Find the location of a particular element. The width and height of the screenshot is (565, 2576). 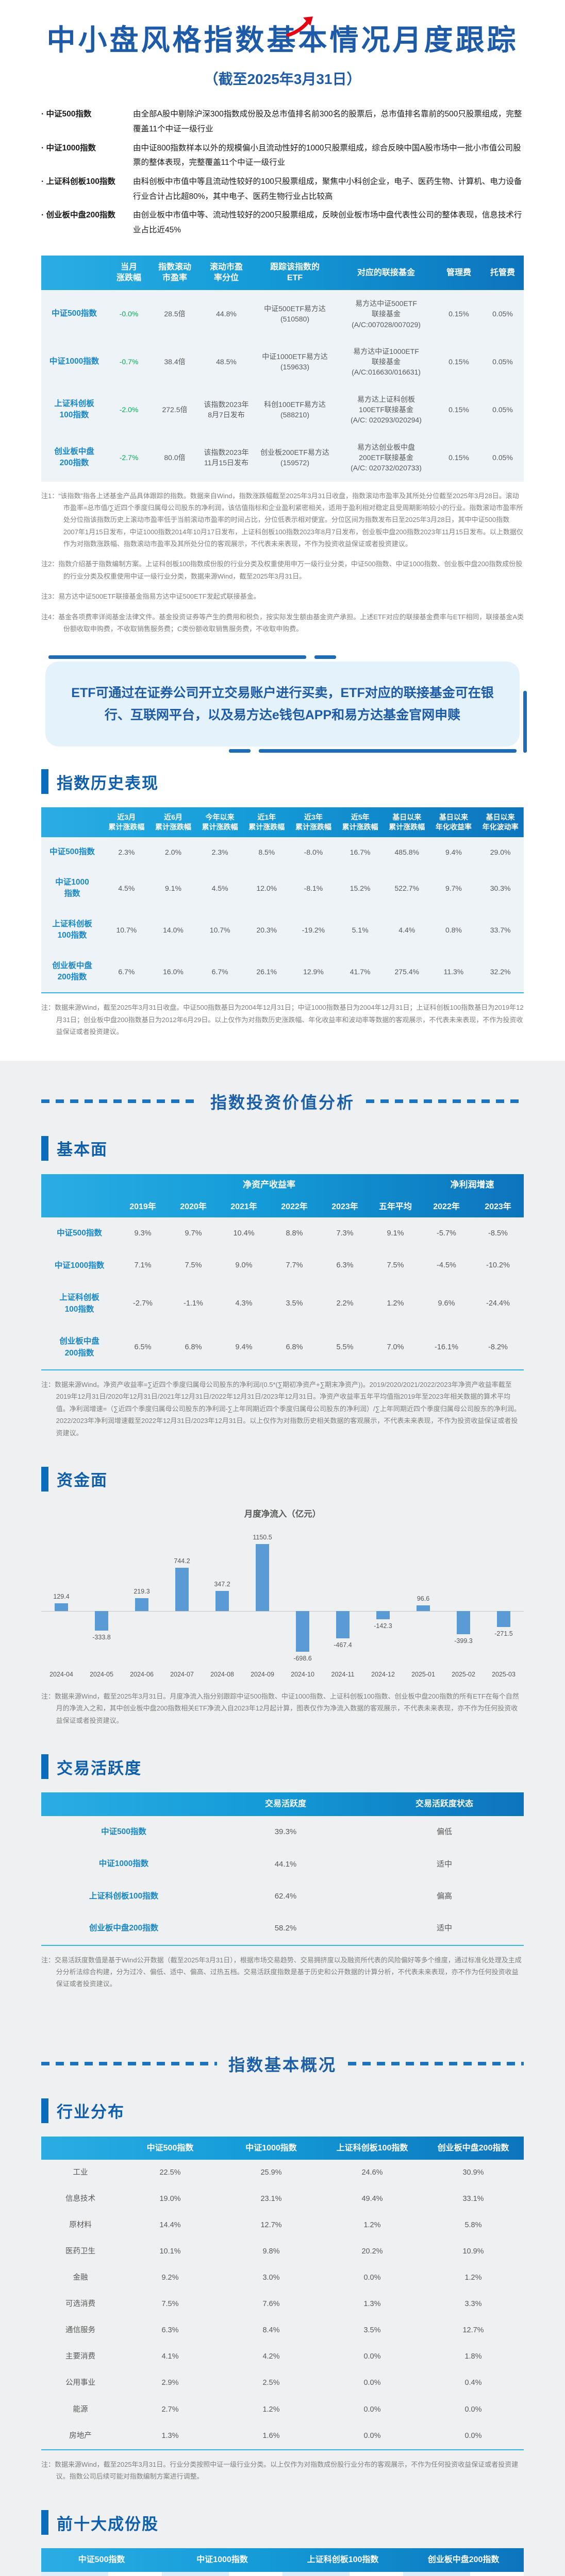

table-cell: 33.7% is located at coordinates (501, 929).